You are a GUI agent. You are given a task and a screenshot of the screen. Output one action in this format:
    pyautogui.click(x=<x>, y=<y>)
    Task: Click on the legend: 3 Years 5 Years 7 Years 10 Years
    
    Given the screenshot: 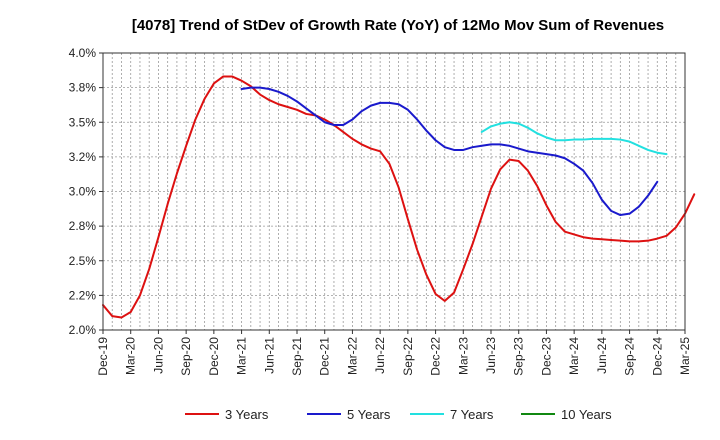 What is the action you would take?
    pyautogui.click(x=398, y=414)
    